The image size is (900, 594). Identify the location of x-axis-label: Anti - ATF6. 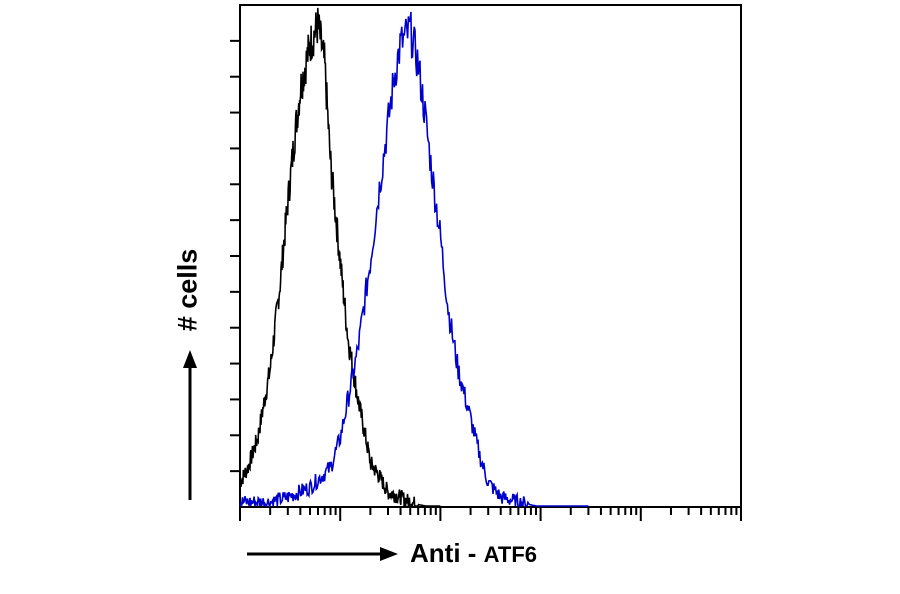
(473, 553).